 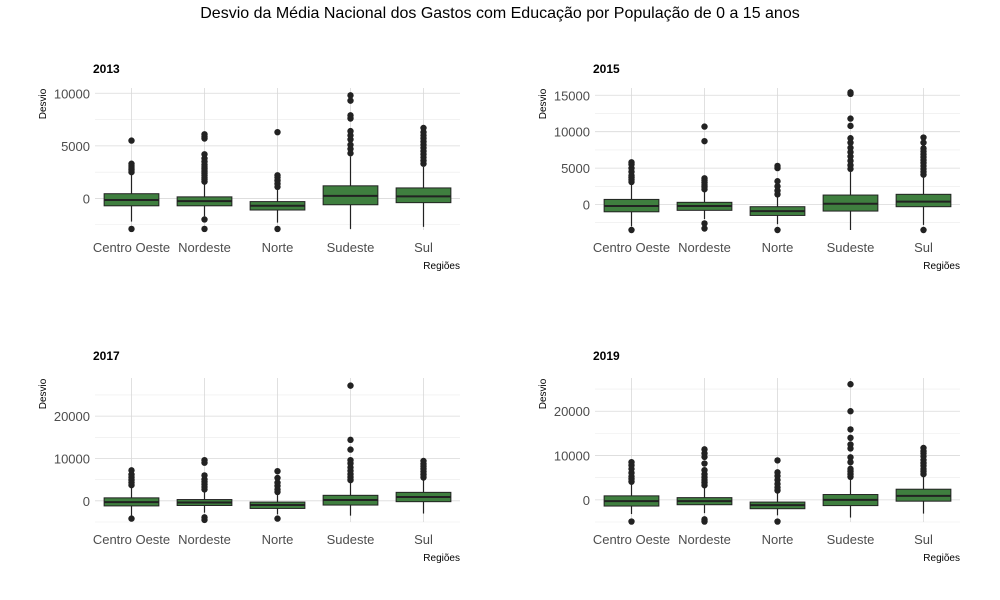 What do you see at coordinates (851, 539) in the screenshot?
I see `x-tick-label: Sudeste` at bounding box center [851, 539].